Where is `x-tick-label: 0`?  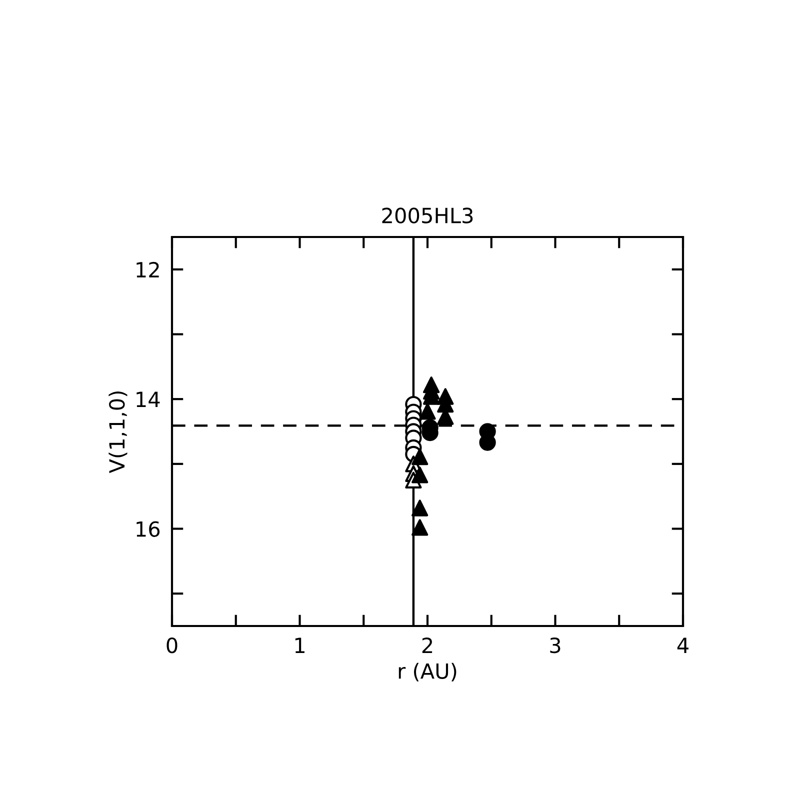 x-tick-label: 0 is located at coordinates (172, 645).